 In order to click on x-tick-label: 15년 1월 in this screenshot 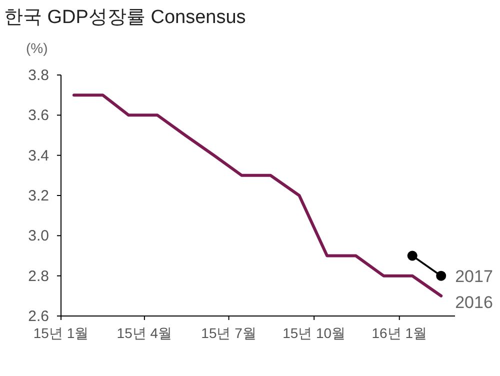, I will do `click(61, 333)`.